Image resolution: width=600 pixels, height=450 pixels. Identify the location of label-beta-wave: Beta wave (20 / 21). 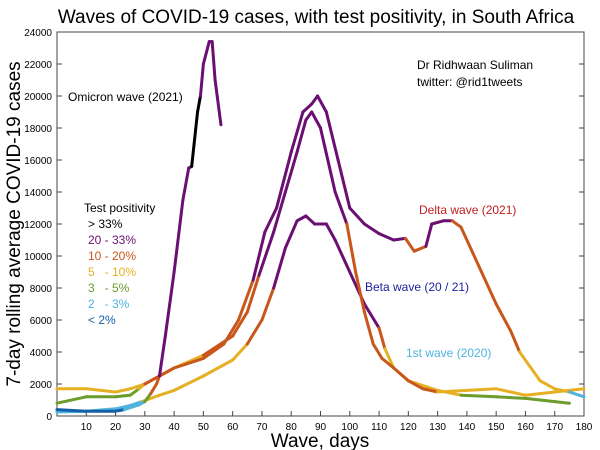
(417, 287).